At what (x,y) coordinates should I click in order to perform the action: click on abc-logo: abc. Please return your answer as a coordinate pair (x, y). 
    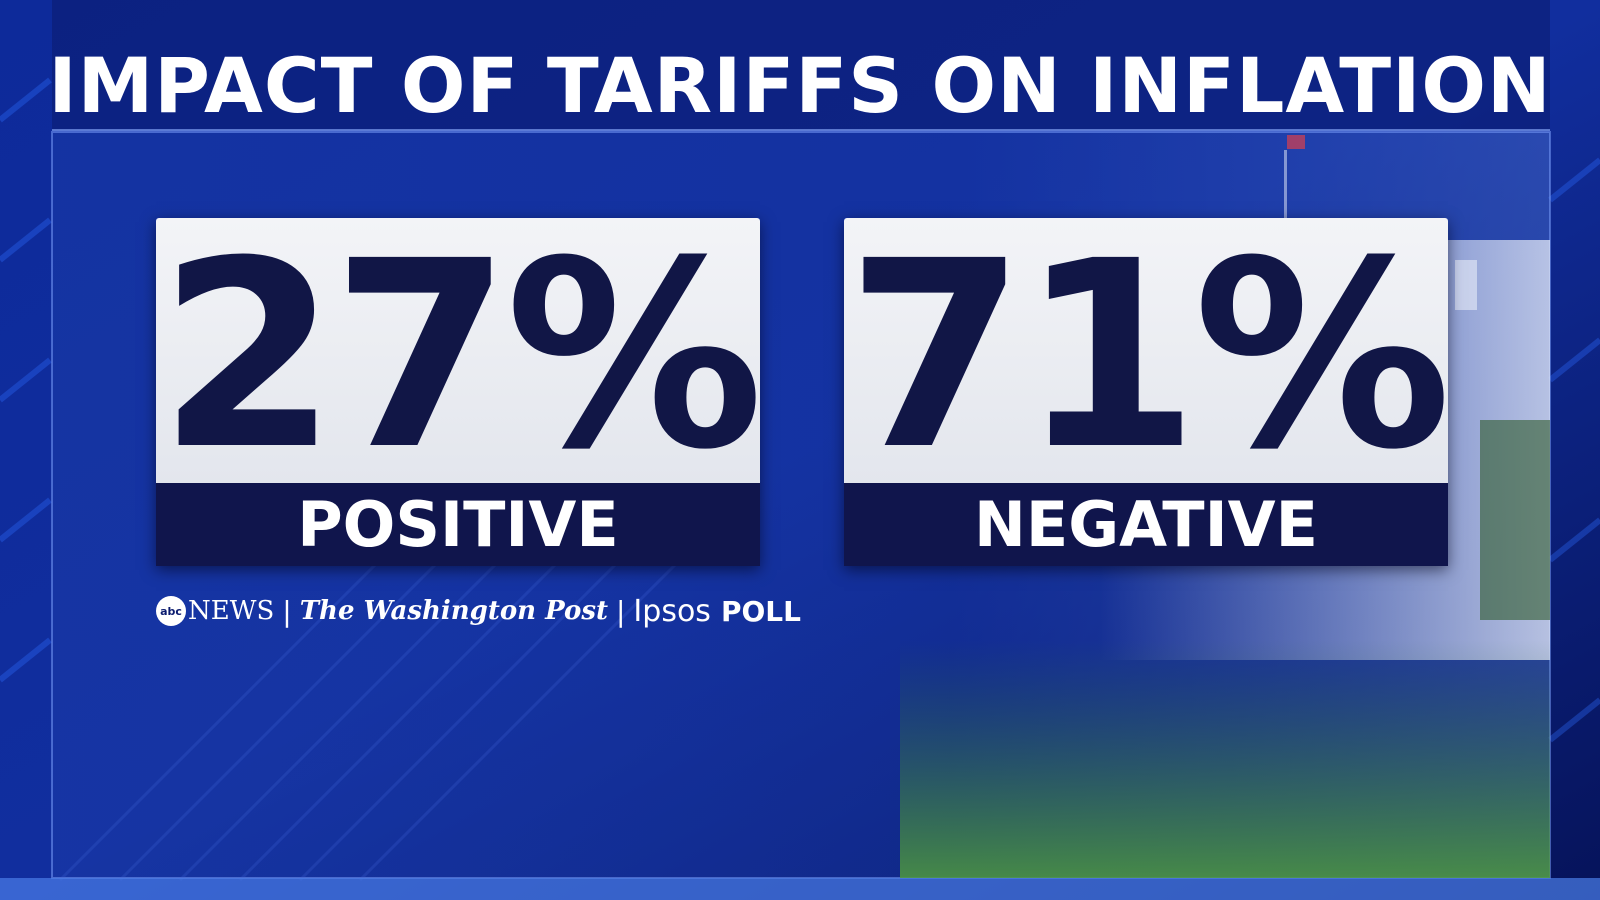
    Looking at the image, I should click on (171, 611).